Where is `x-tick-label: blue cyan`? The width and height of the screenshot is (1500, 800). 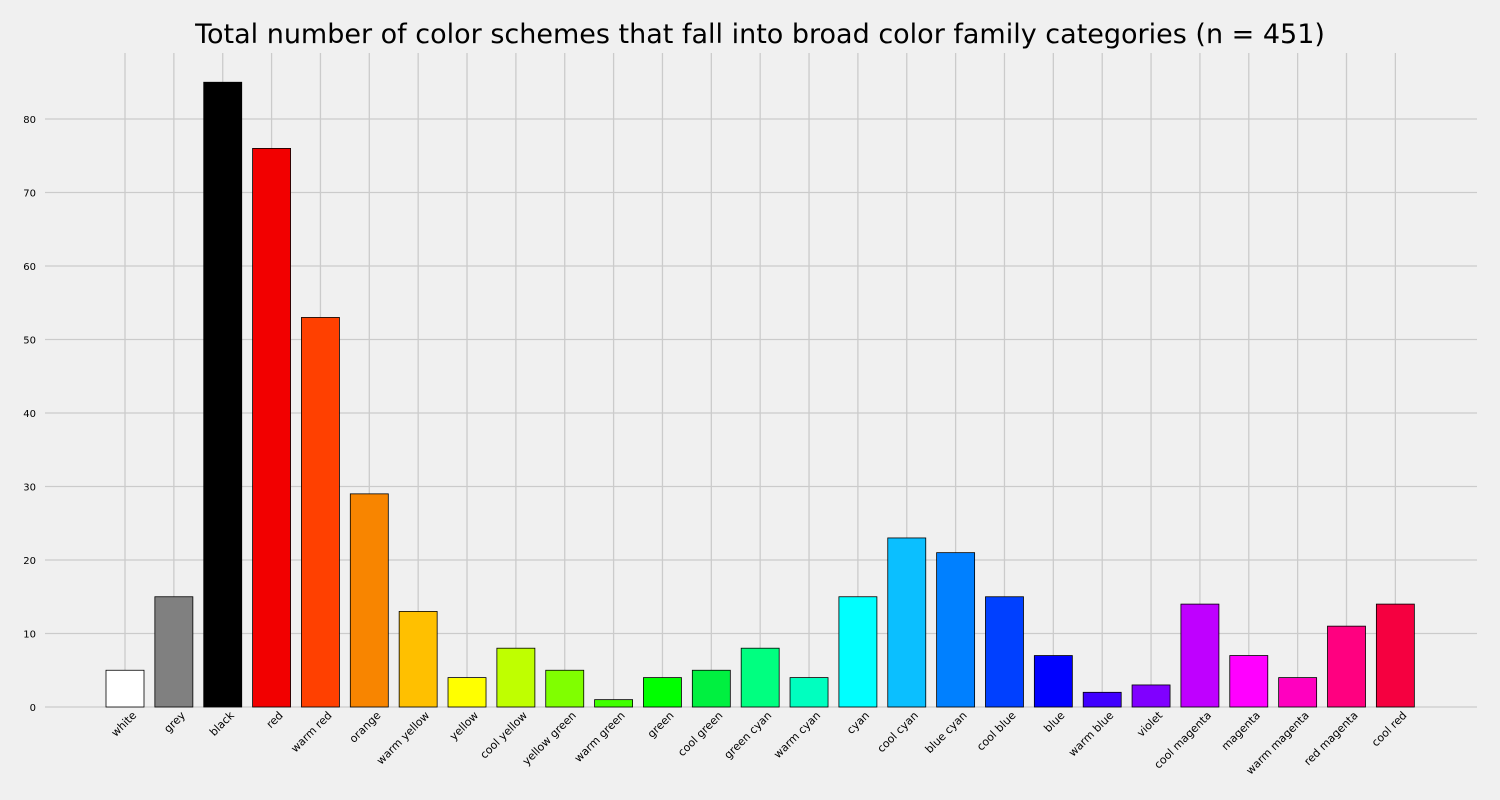
x-tick-label: blue cyan is located at coordinates (946, 732).